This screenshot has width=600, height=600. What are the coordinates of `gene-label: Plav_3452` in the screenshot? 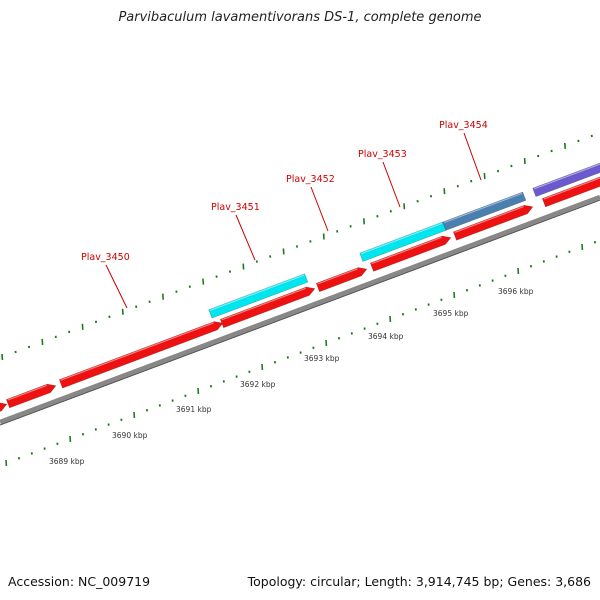 It's located at (310, 179).